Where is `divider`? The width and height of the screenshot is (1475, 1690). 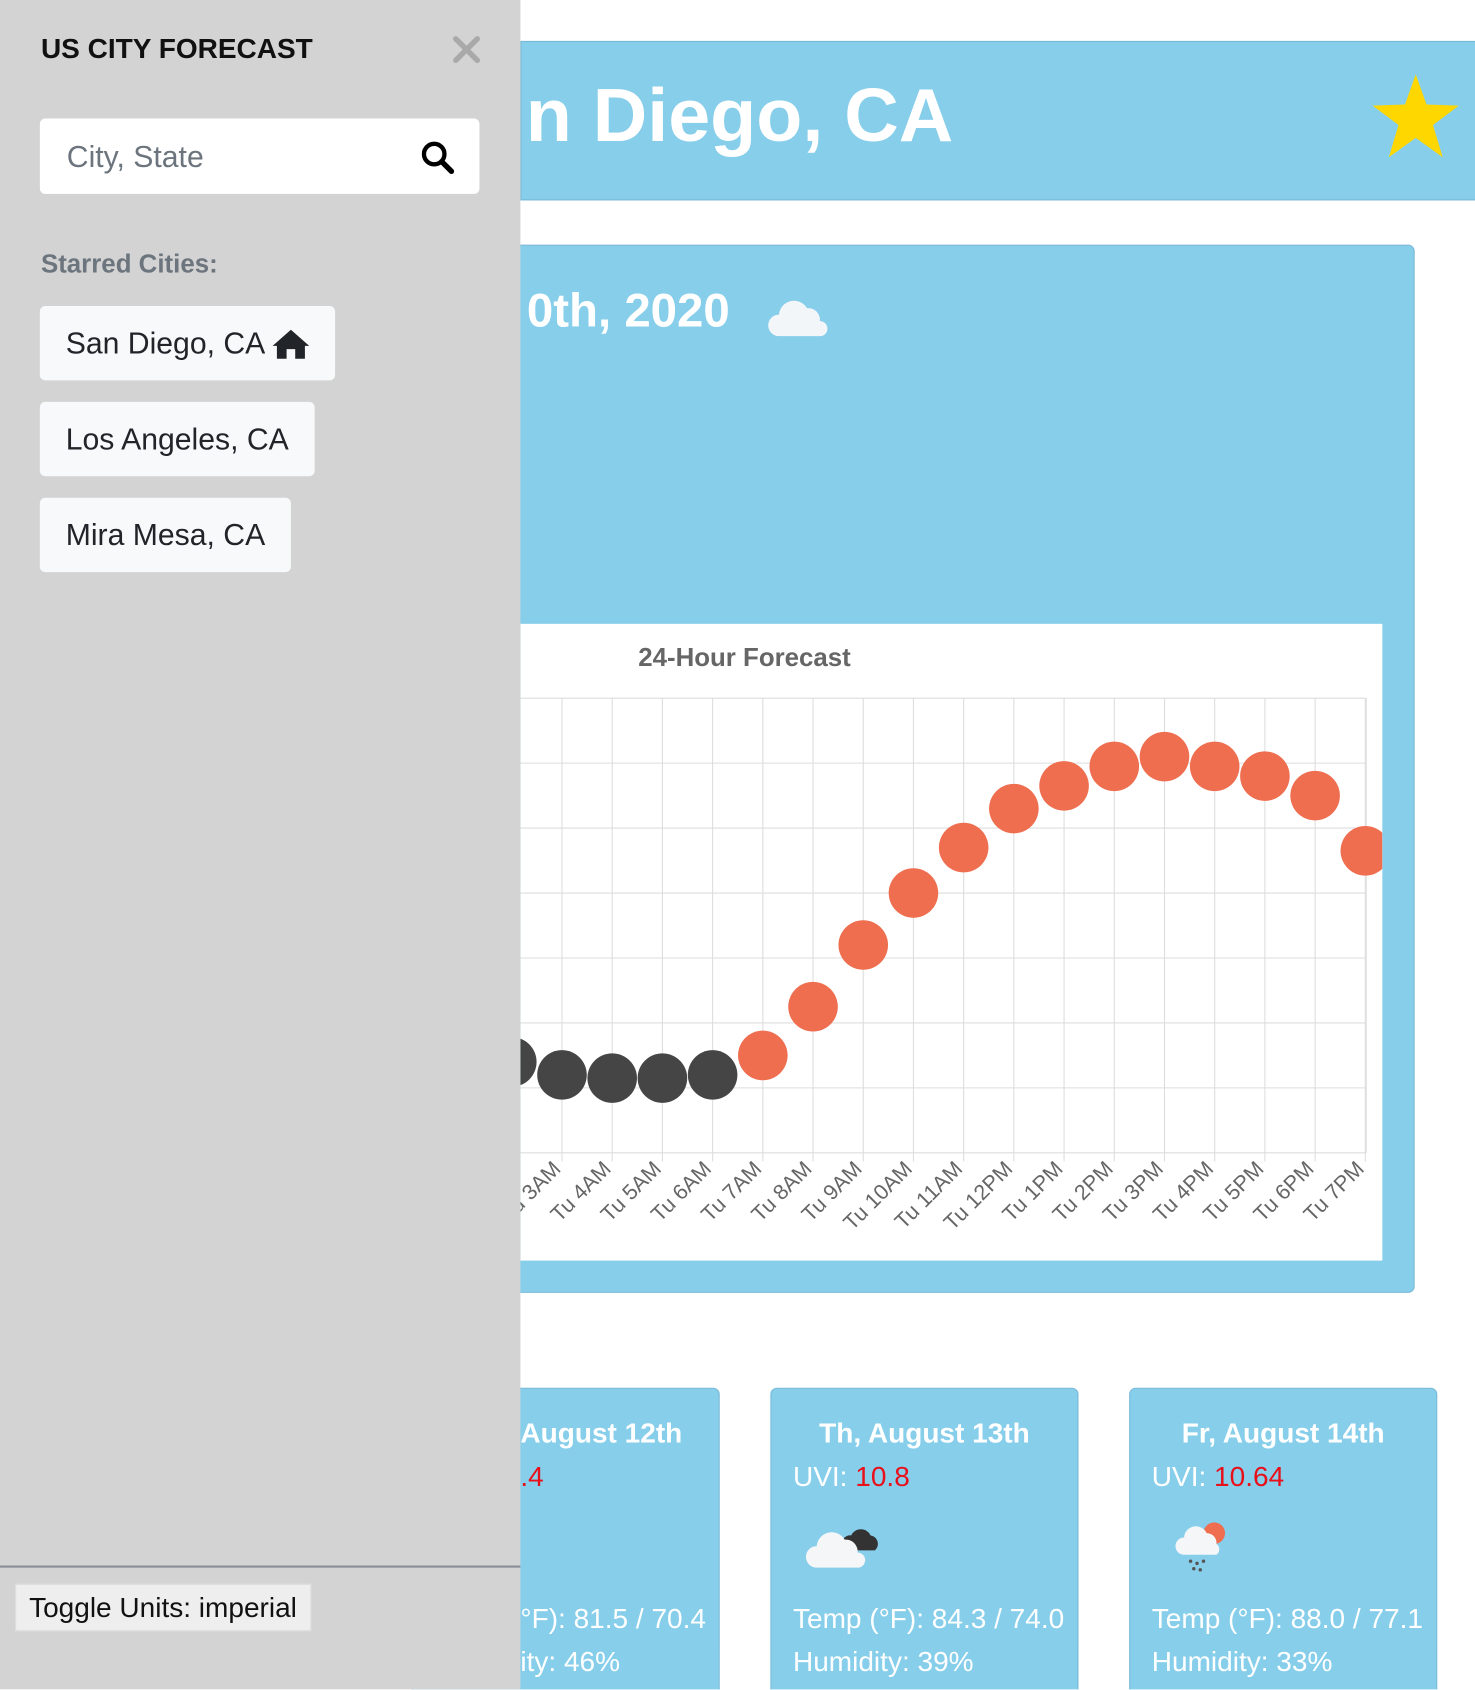
divider is located at coordinates (260, 1566).